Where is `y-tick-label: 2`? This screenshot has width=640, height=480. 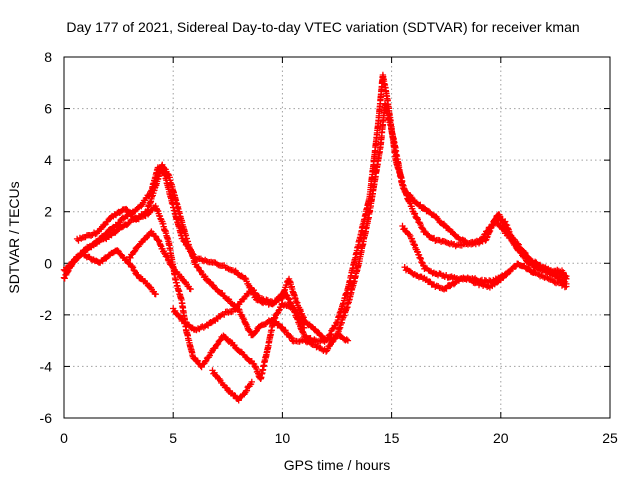
y-tick-label: 2 is located at coordinates (48, 212).